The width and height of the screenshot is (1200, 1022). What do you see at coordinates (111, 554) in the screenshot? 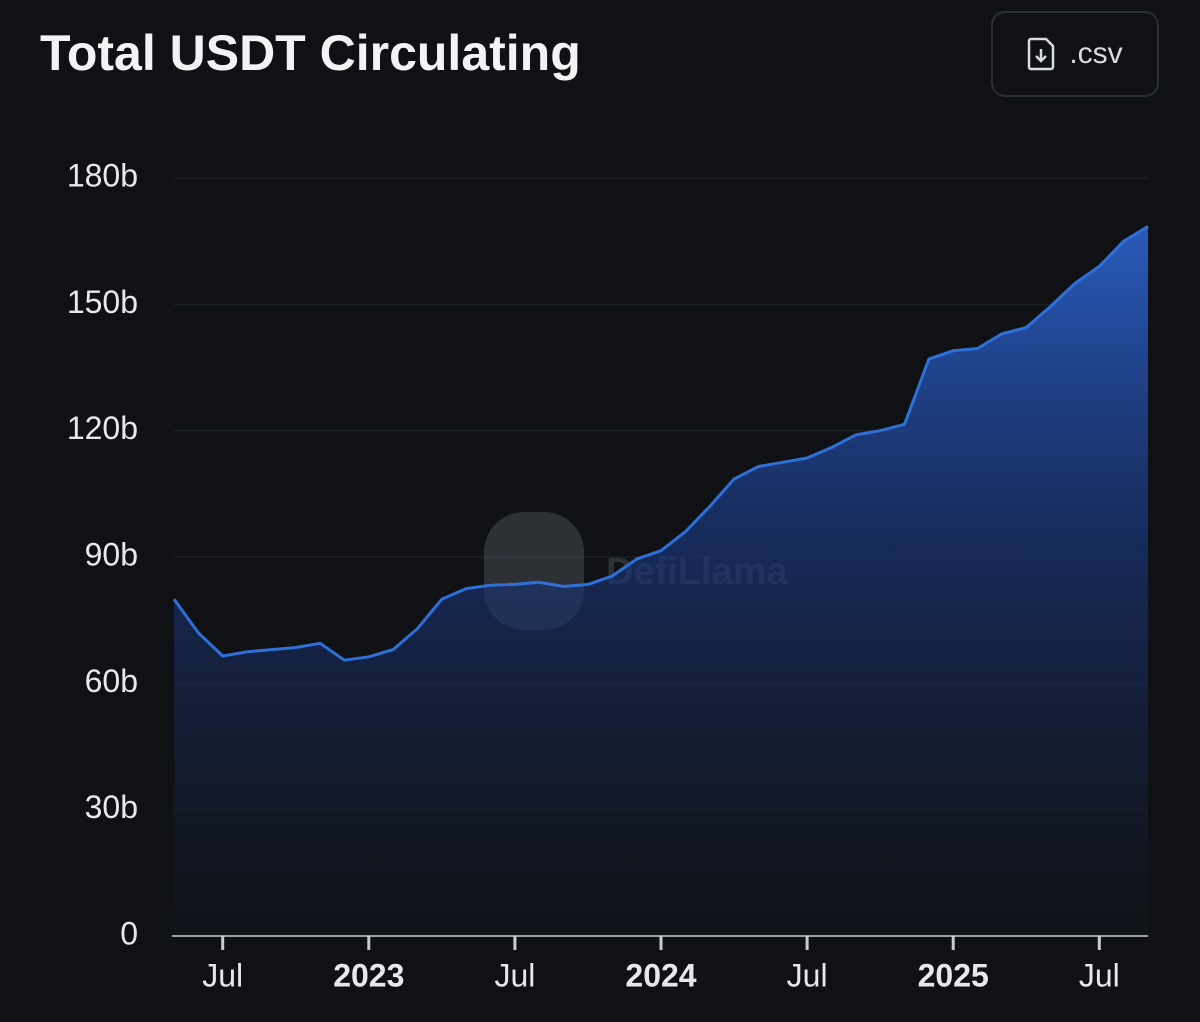
I see `y-tick-label: 90b` at bounding box center [111, 554].